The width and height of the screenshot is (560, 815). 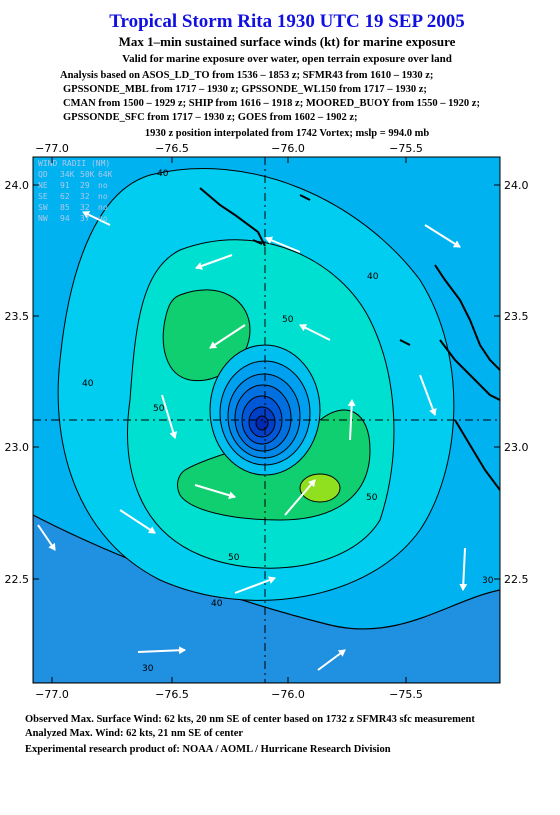 I want to click on wind-radii-header: 64K, so click(x=105, y=174).